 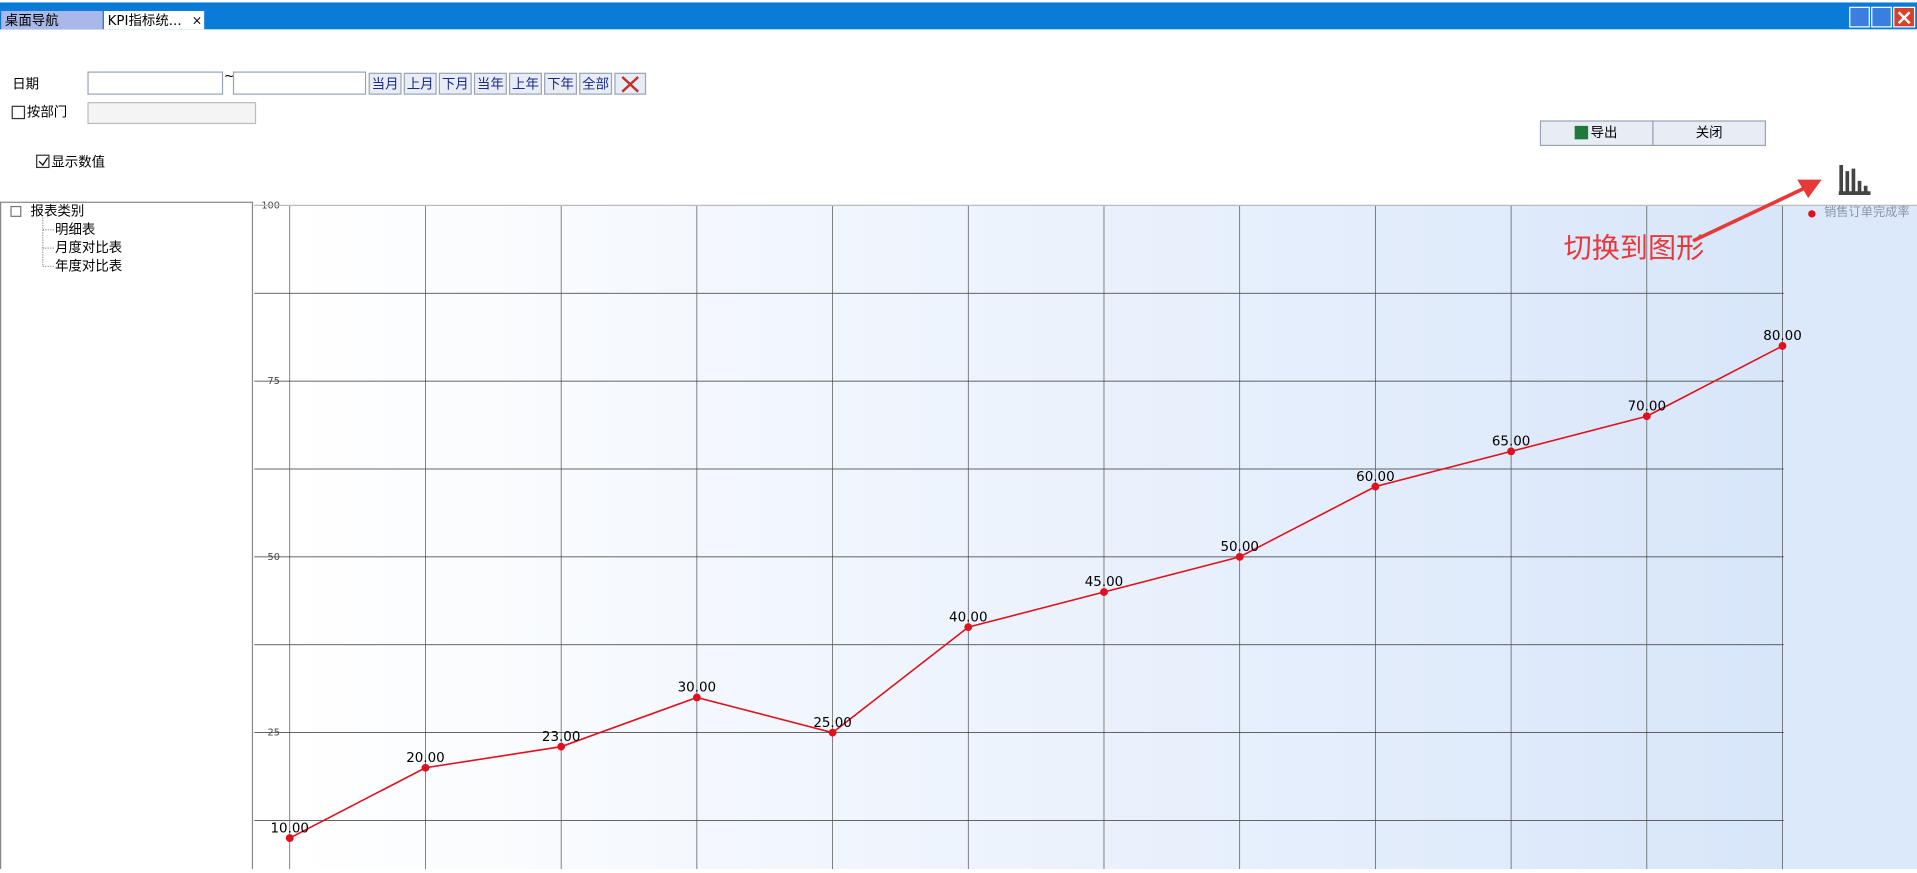 I want to click on title-bar, so click(x=958, y=16).